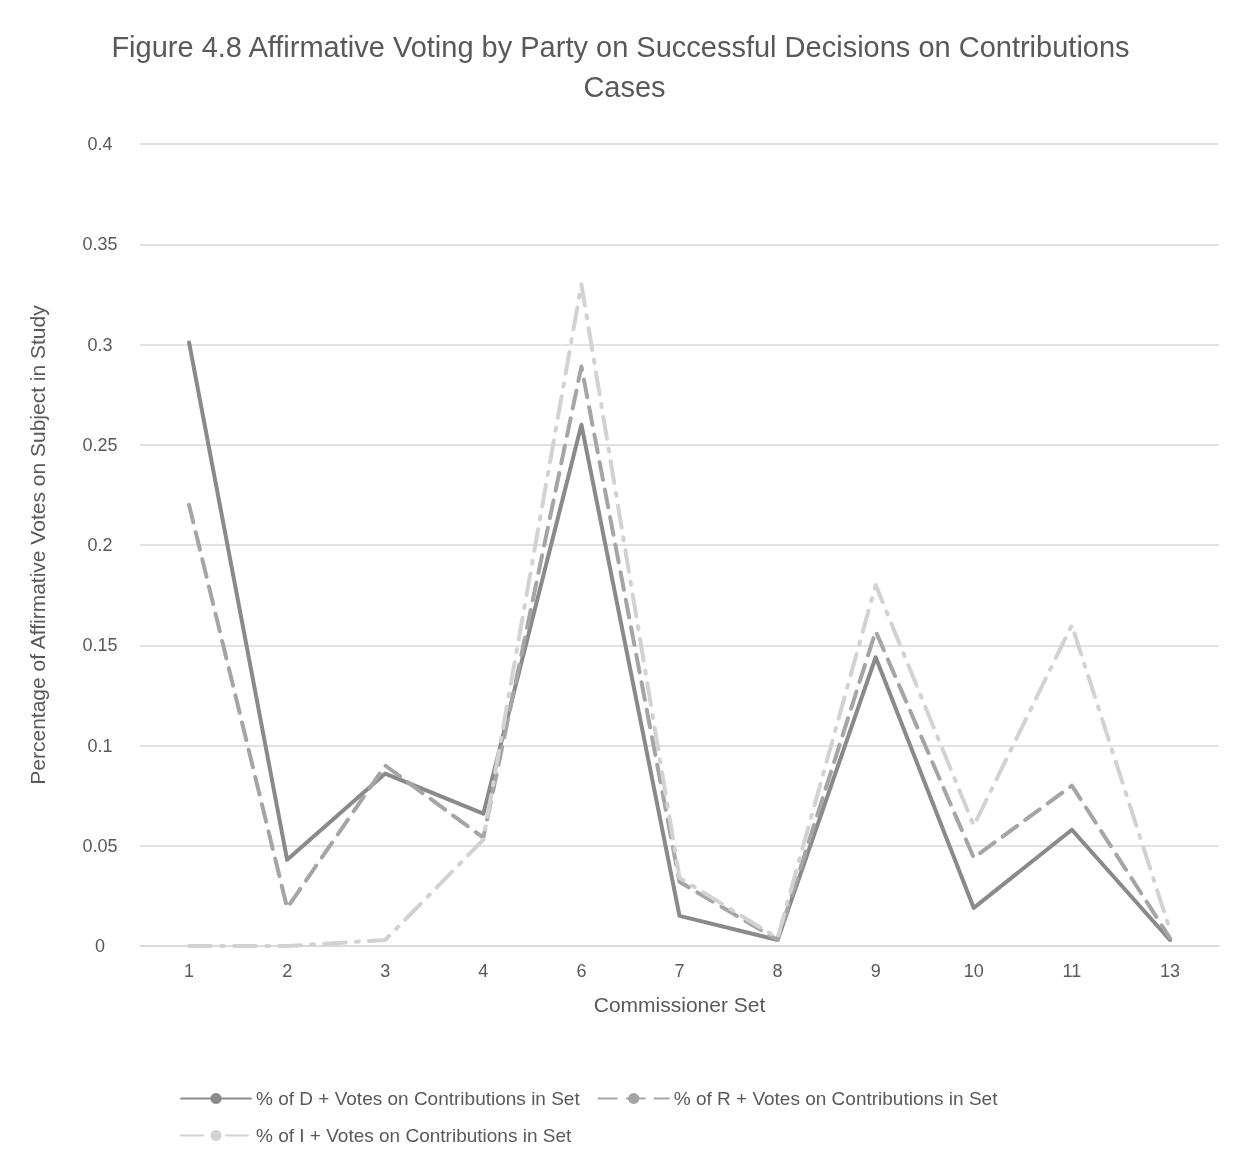 Image resolution: width=1249 pixels, height=1168 pixels. I want to click on x-tick-label: 13, so click(1169, 971).